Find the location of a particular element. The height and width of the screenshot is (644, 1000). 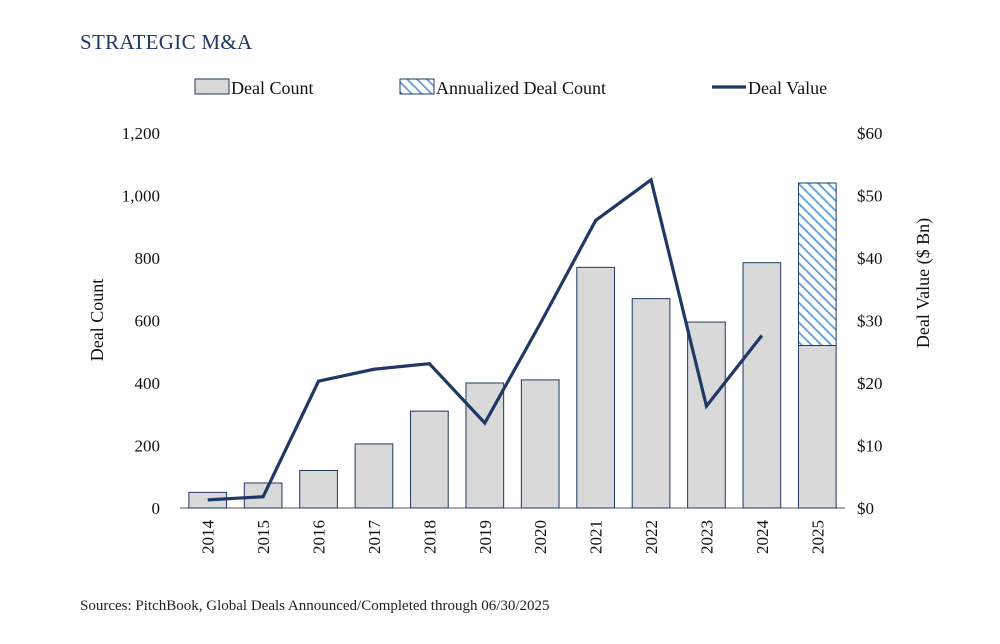

x-tick-label: 2018 is located at coordinates (429, 537).